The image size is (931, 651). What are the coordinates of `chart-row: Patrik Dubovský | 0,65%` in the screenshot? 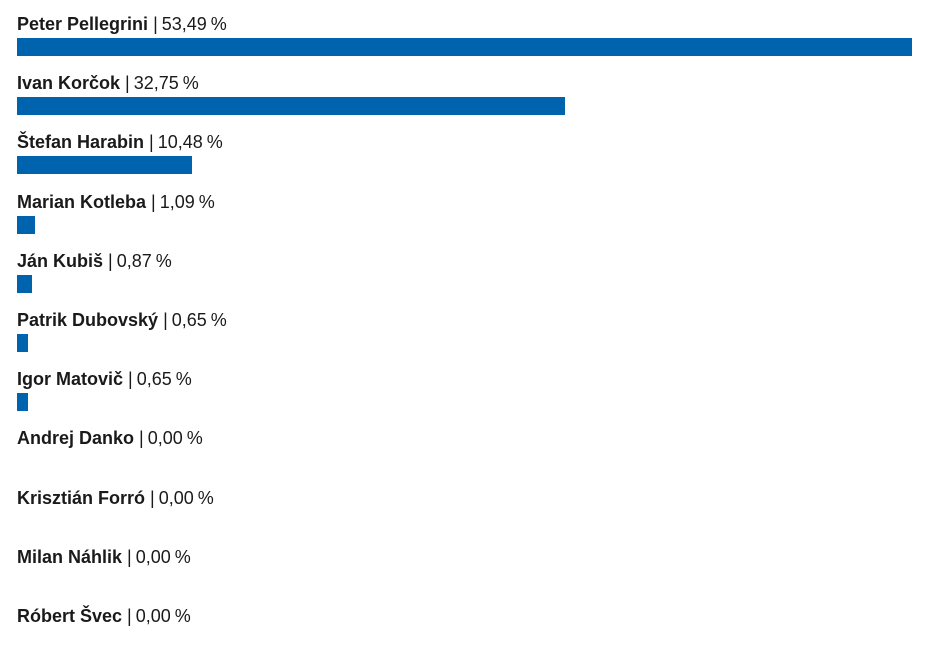 It's located at (464, 325).